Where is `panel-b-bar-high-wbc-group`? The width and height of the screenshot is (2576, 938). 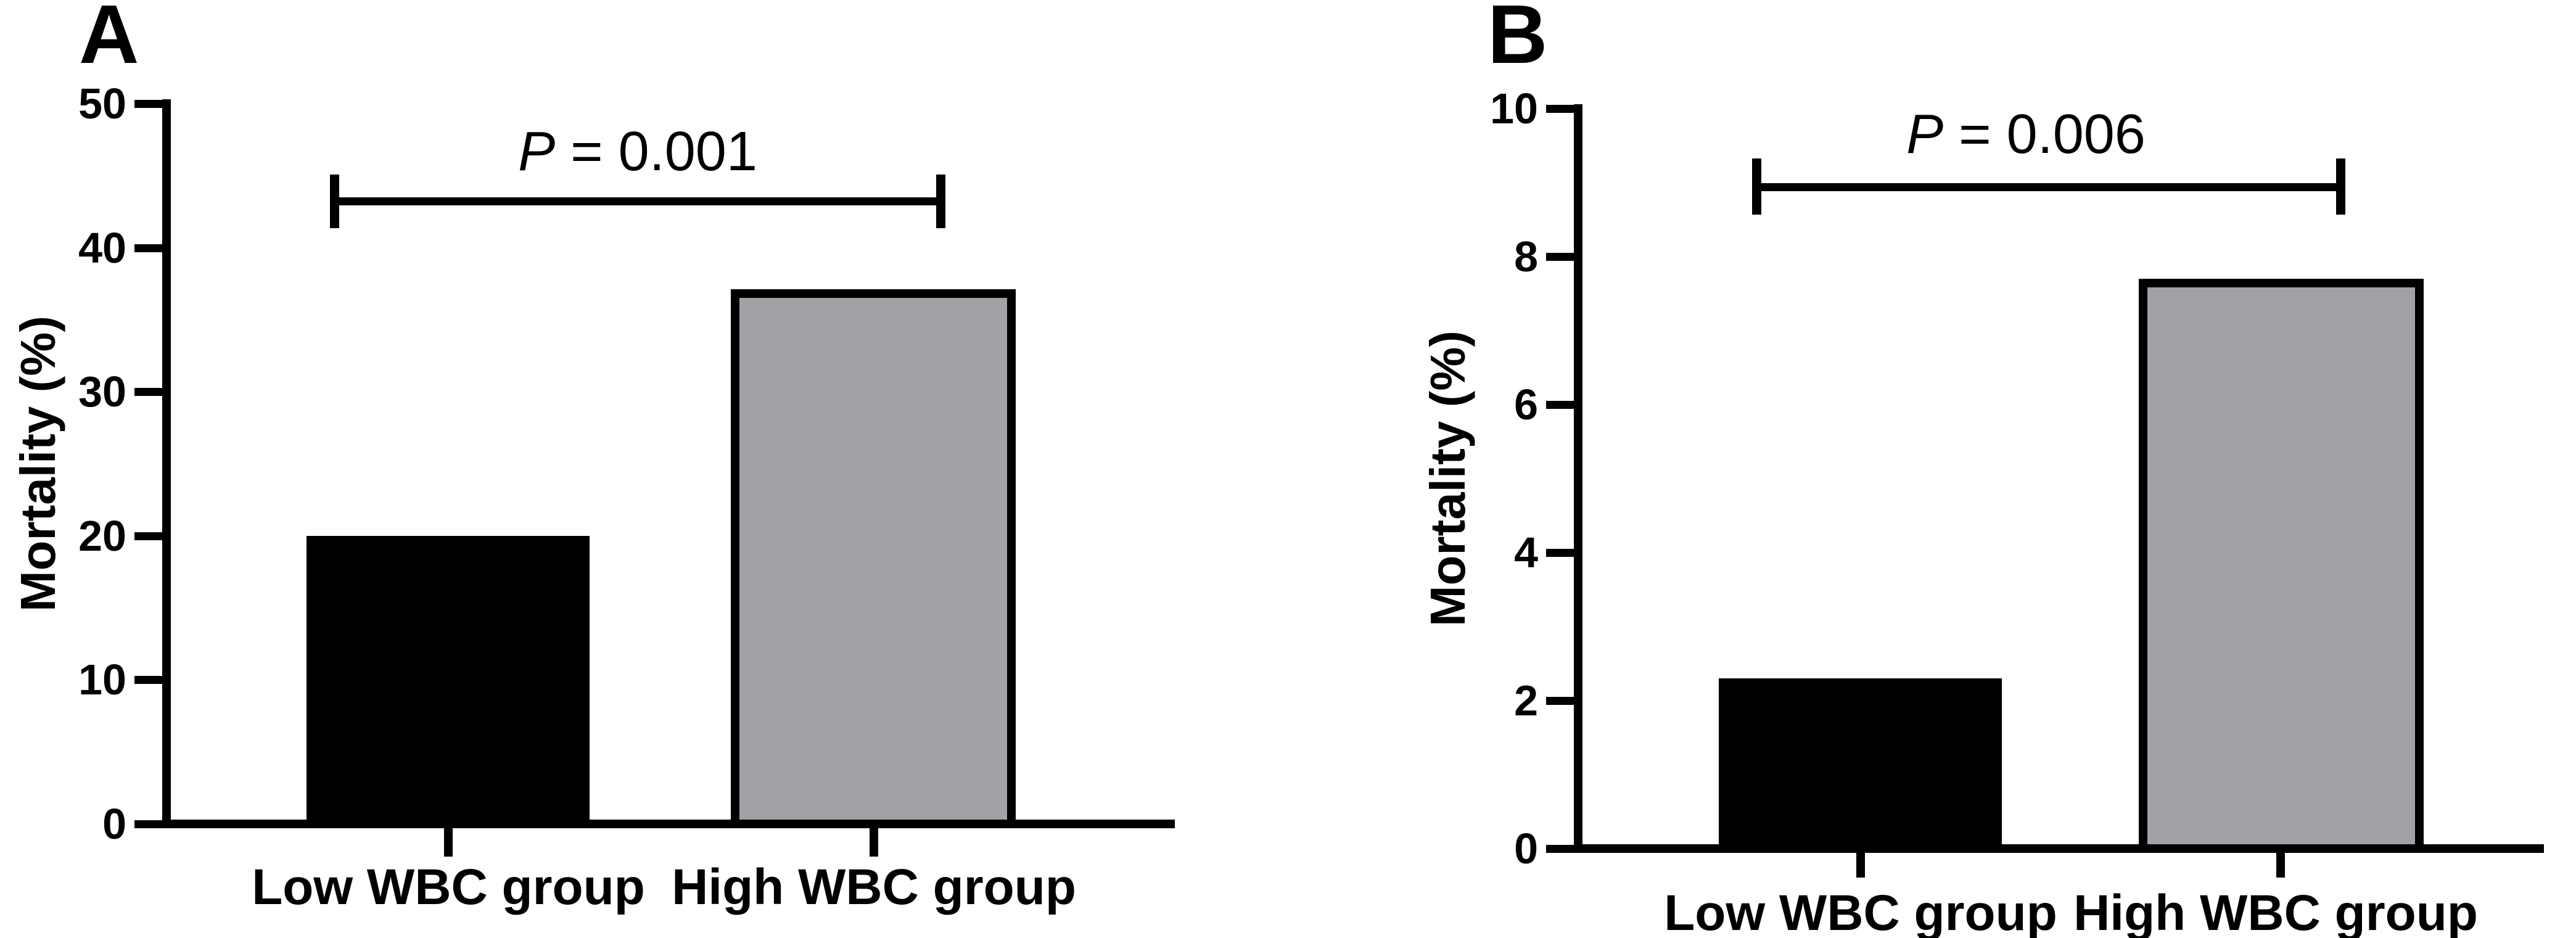
panel-b-bar-high-wbc-group is located at coordinates (2281, 566).